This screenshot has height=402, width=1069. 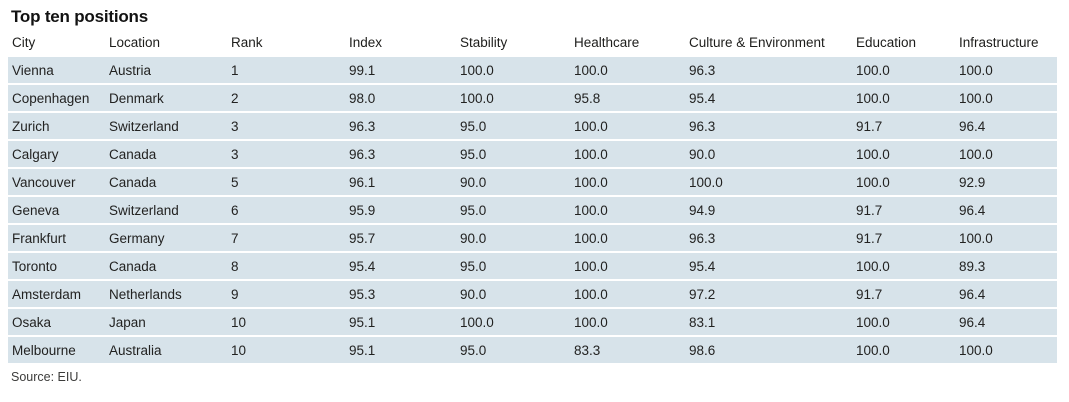 I want to click on table-cell: 94.9, so click(x=768, y=210).